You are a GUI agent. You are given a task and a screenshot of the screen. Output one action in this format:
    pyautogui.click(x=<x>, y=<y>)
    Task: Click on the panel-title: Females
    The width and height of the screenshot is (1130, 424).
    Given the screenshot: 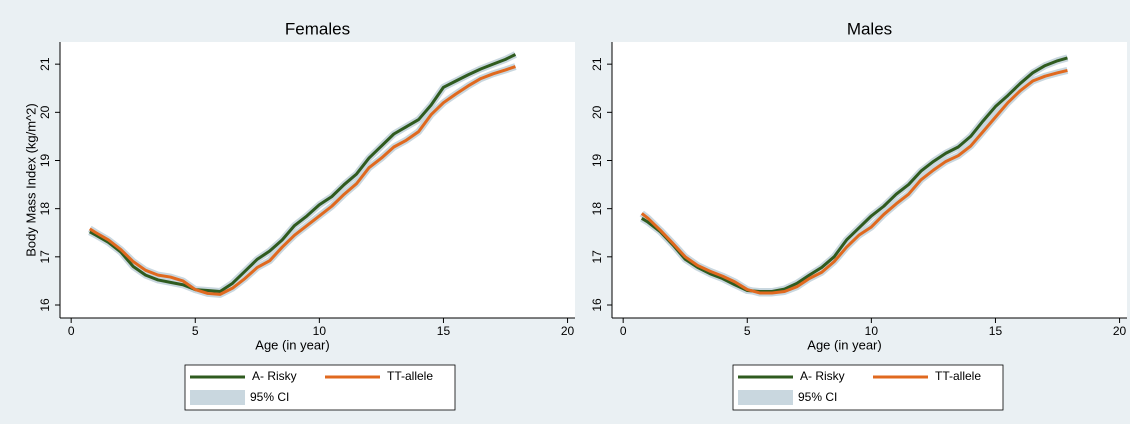 What is the action you would take?
    pyautogui.click(x=317, y=28)
    